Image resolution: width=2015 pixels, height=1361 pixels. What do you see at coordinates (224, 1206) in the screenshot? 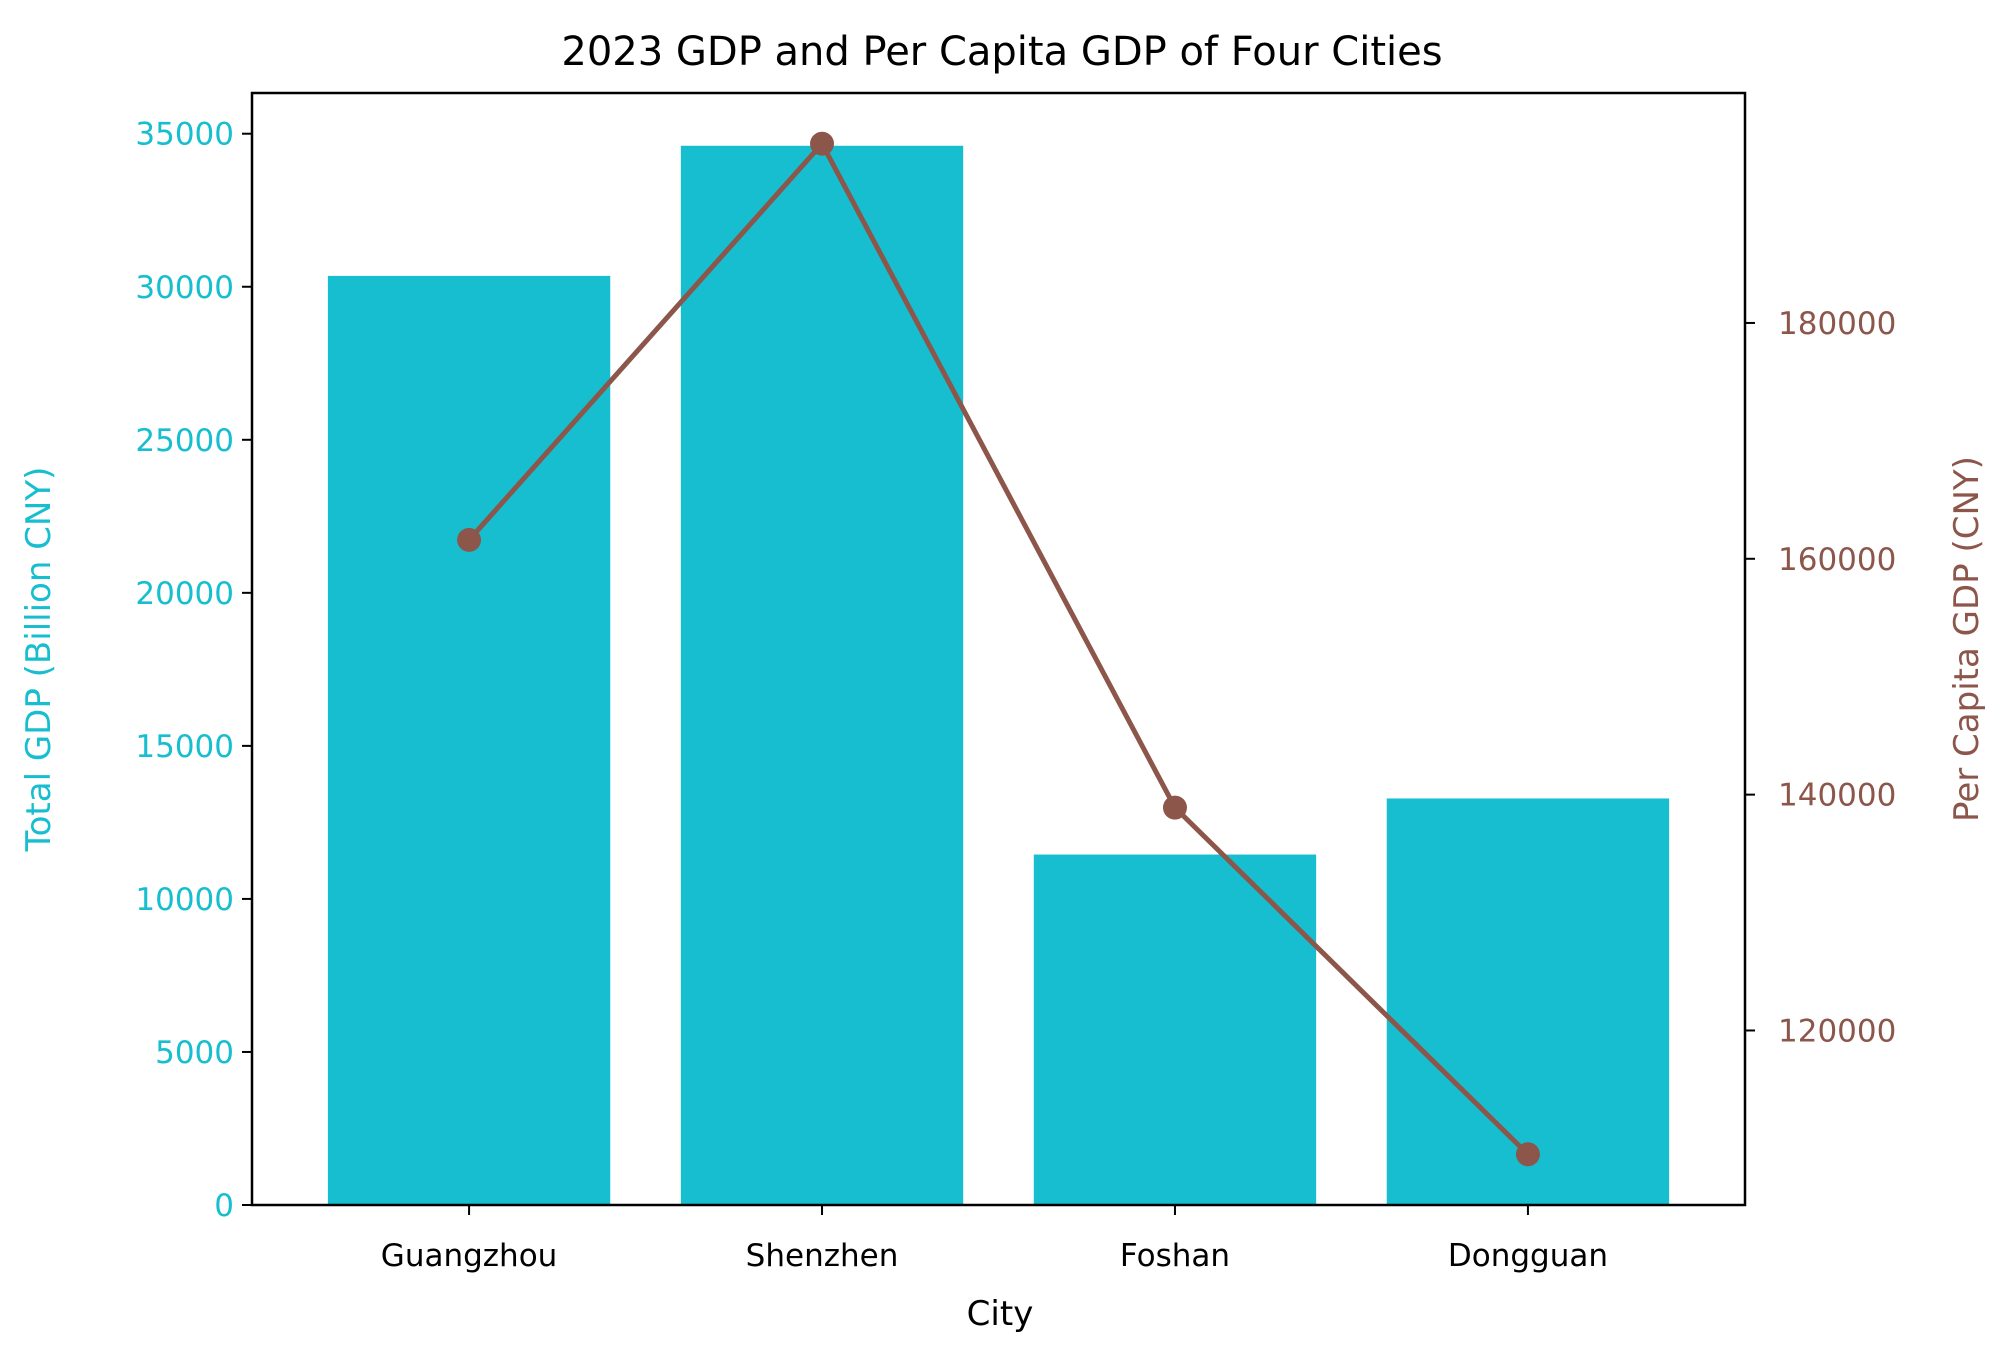
I see `y-left-tick-label: 0` at bounding box center [224, 1206].